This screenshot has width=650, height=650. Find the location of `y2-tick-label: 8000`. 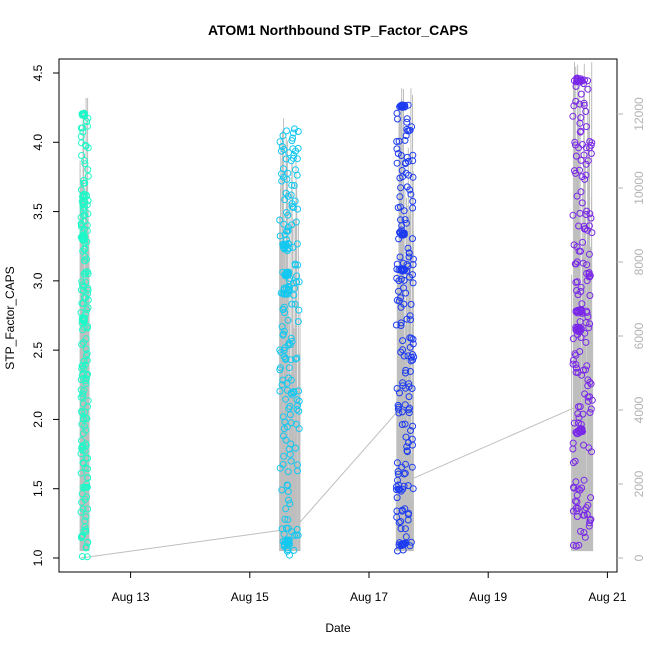

y2-tick-label: 8000 is located at coordinates (639, 261).